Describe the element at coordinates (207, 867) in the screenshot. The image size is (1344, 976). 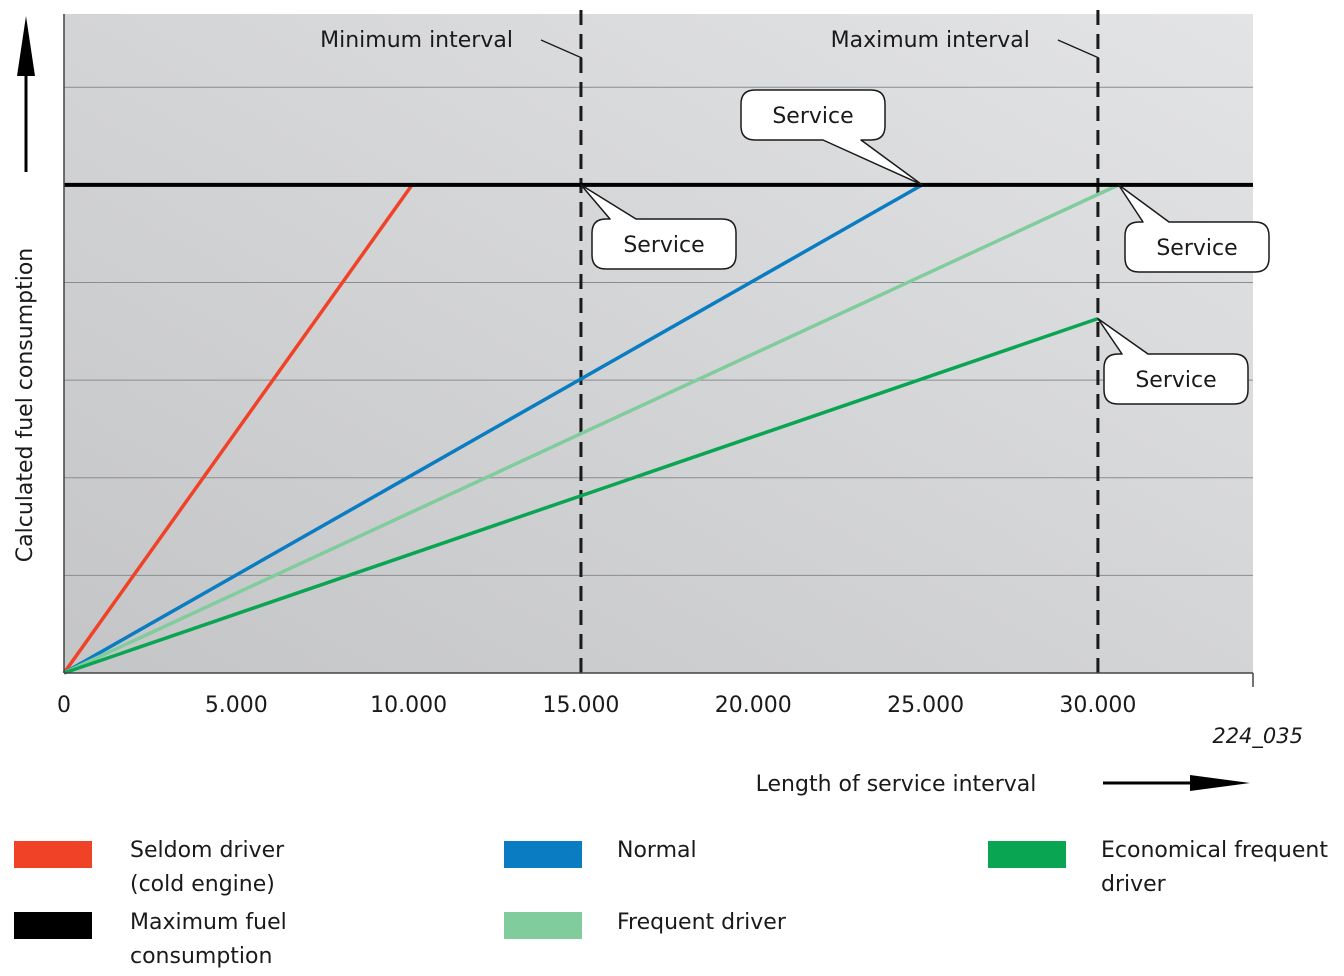
I see `legend-label-seldom-driver: Seldom driver (cold engine)` at that location.